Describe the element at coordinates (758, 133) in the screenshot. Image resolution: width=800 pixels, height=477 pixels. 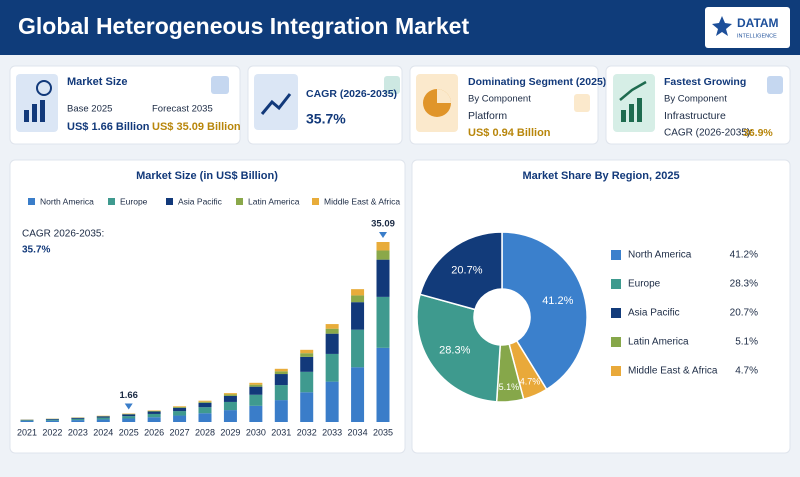
I see `card-value: 36.9%` at that location.